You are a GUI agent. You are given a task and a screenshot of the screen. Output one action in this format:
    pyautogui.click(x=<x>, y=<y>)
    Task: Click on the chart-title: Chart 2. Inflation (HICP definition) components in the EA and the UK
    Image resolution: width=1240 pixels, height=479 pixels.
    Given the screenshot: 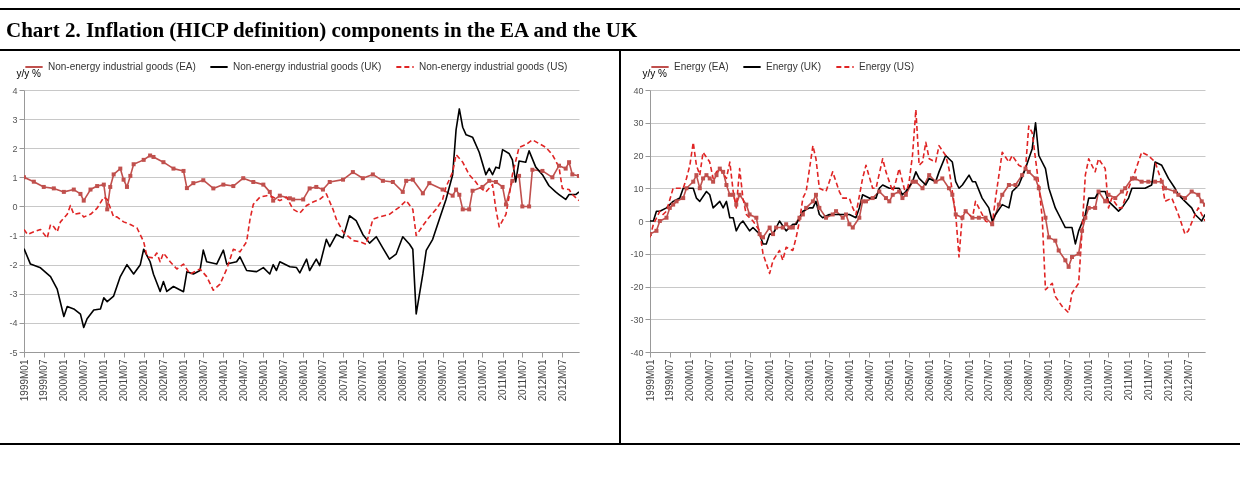 What is the action you would take?
    pyautogui.click(x=322, y=30)
    